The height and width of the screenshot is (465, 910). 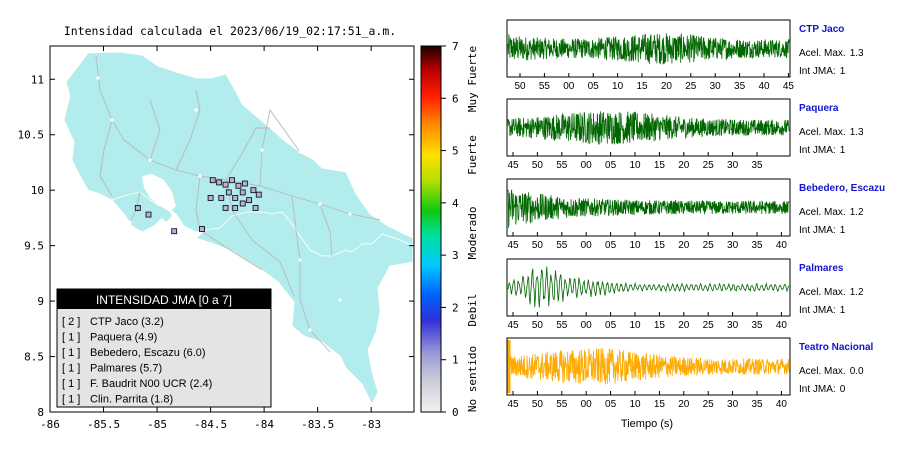 I want to click on station-name: Palmares, so click(x=821, y=268).